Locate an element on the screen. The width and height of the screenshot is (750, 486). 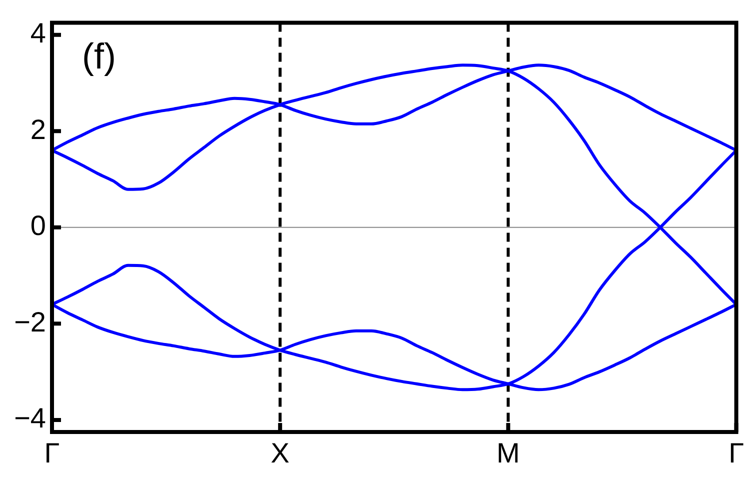
x-tick-label: M is located at coordinates (508, 453).